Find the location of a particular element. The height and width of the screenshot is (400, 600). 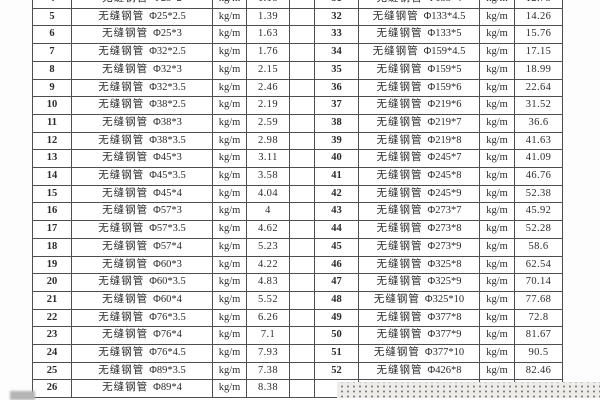

pipe-spec: Φ133*4 is located at coordinates (445, 2).